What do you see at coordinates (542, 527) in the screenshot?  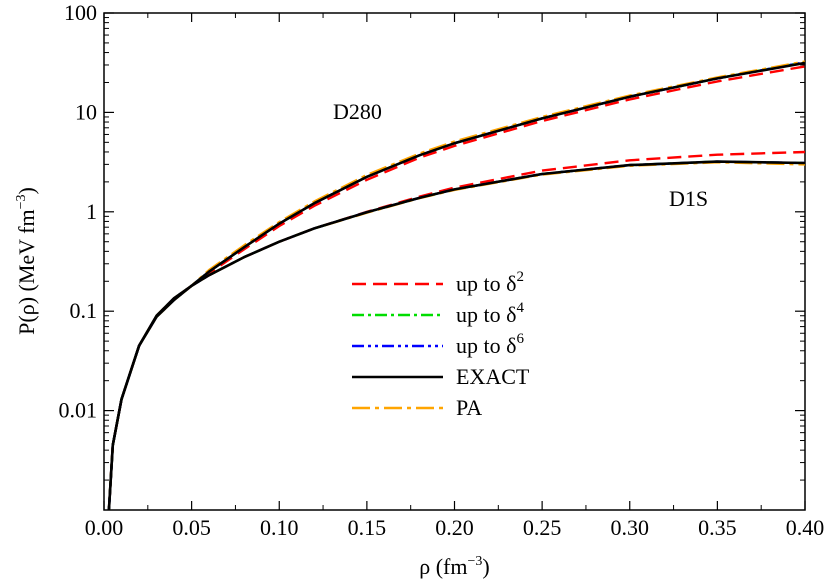 I see `x-tick-label: 0.25` at bounding box center [542, 527].